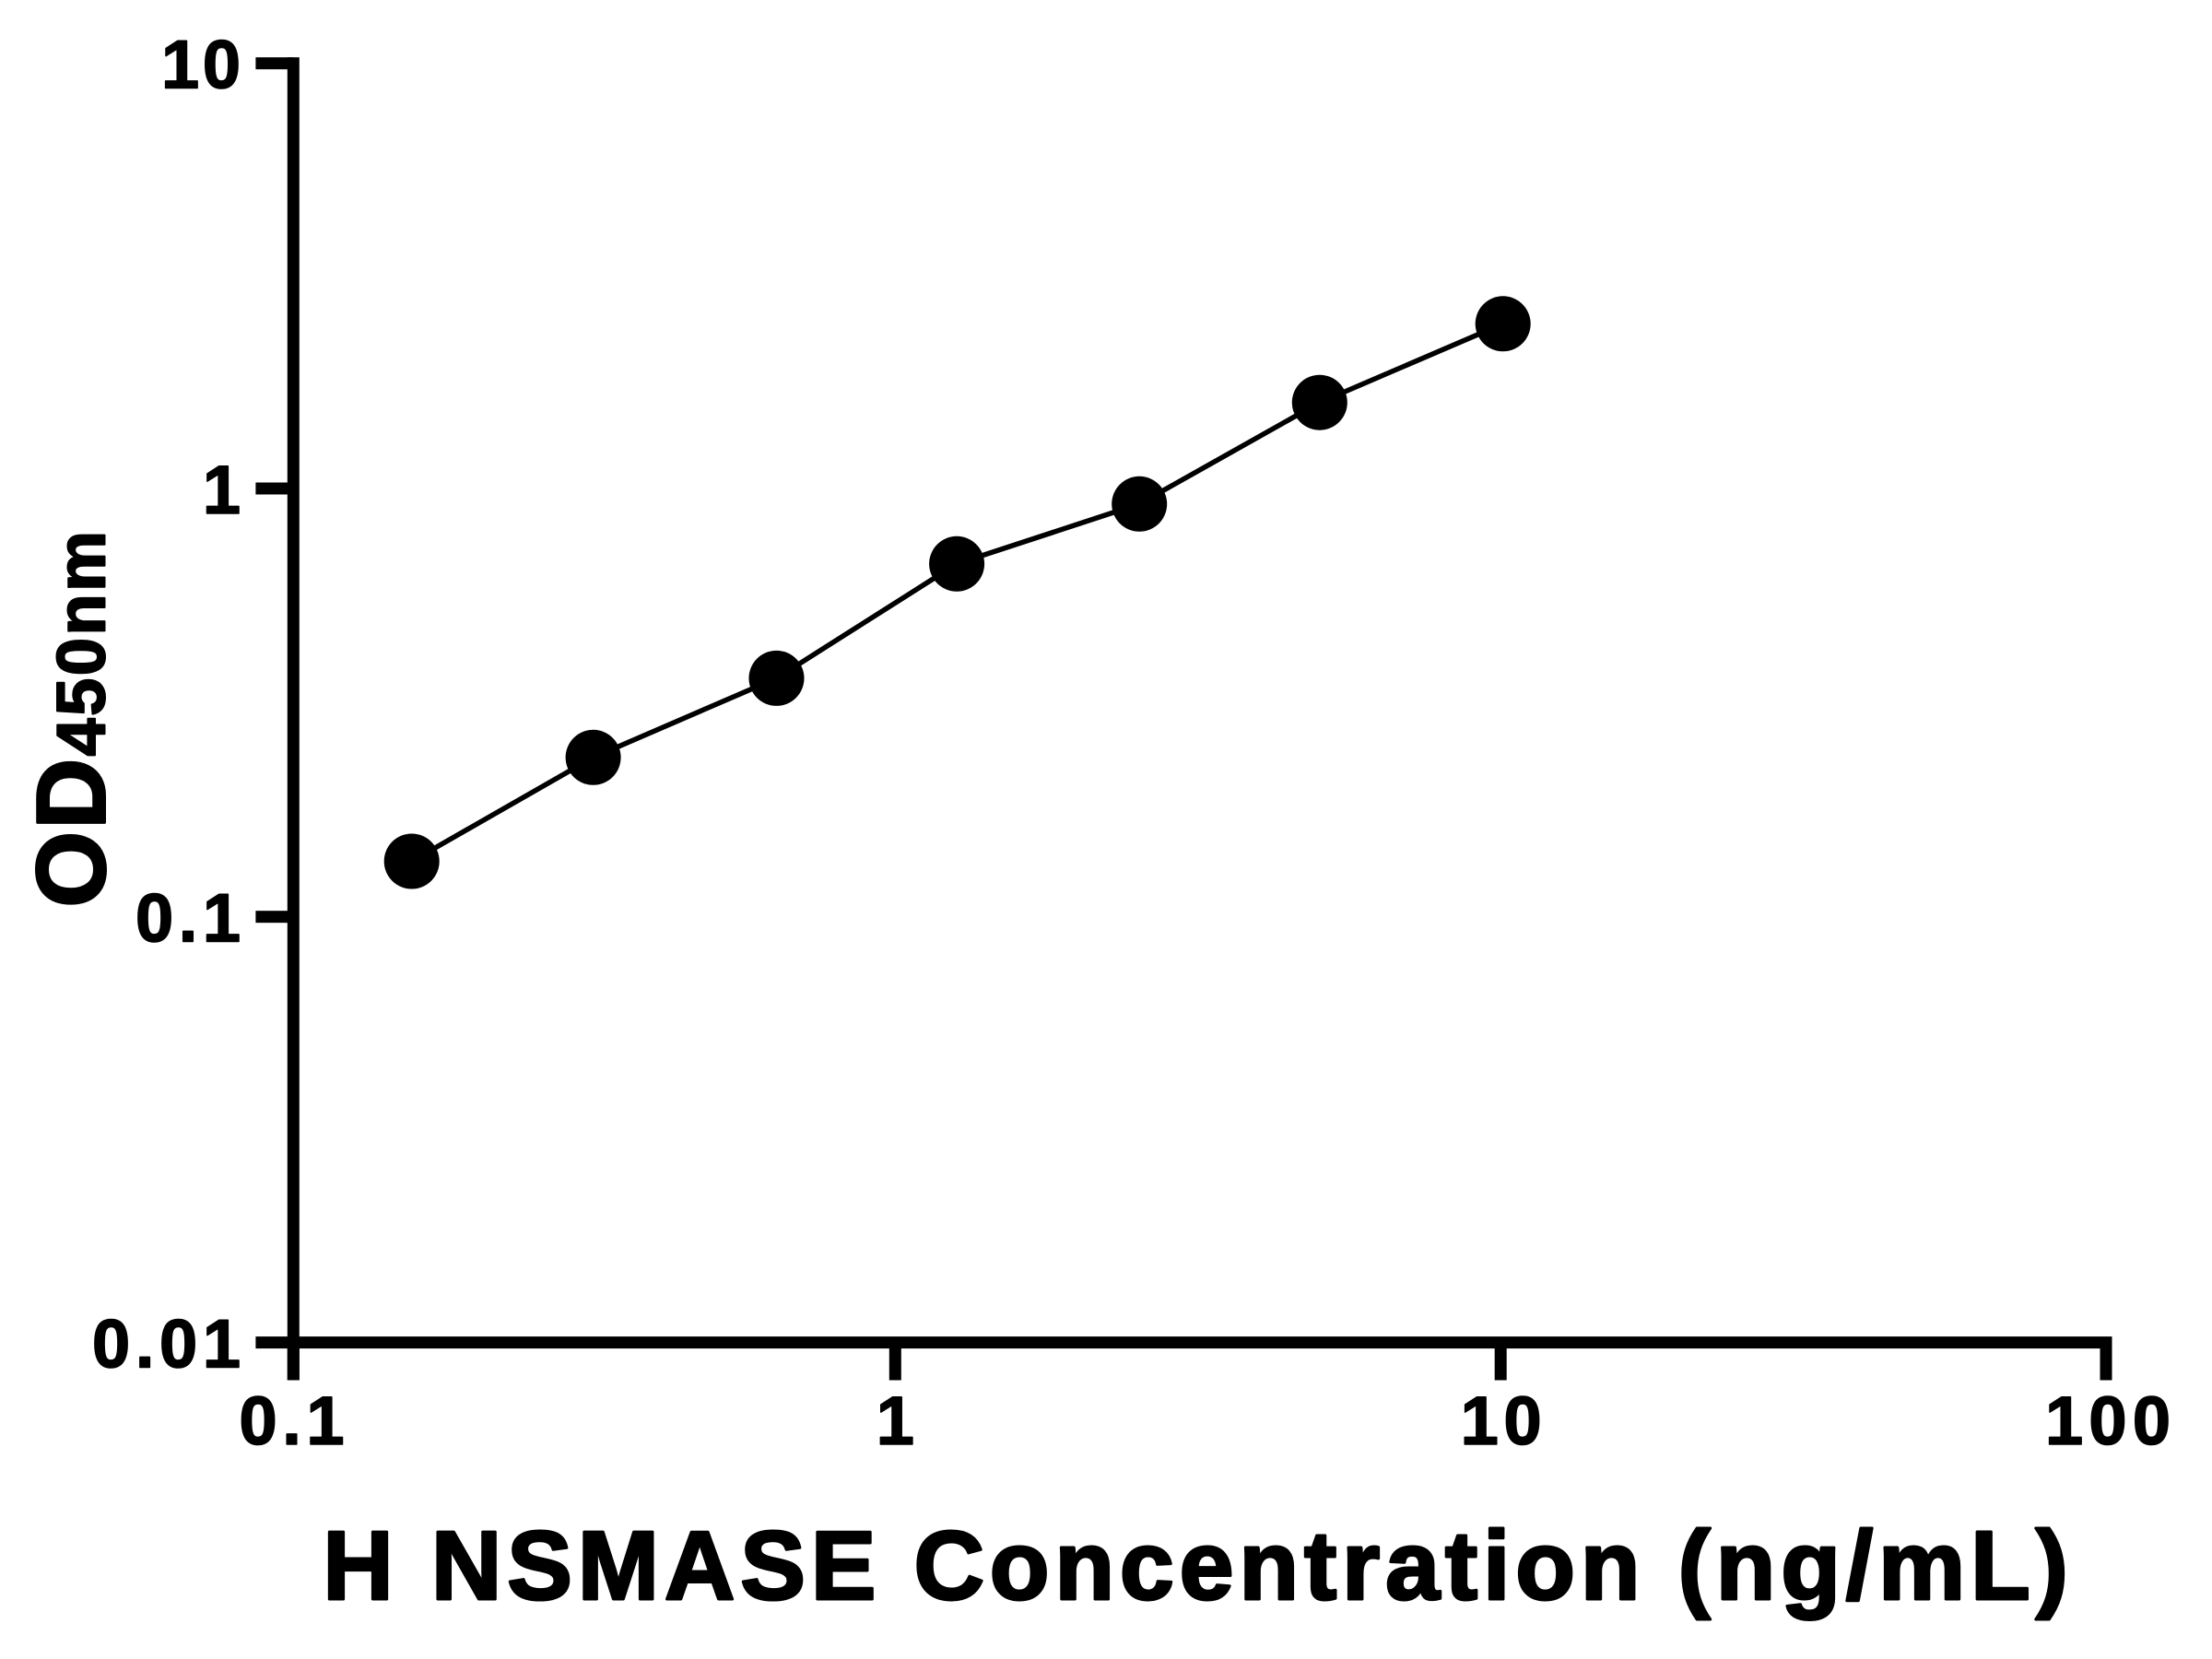  Describe the element at coordinates (72, 718) in the screenshot. I see `svg-text: OD450nm` at that location.